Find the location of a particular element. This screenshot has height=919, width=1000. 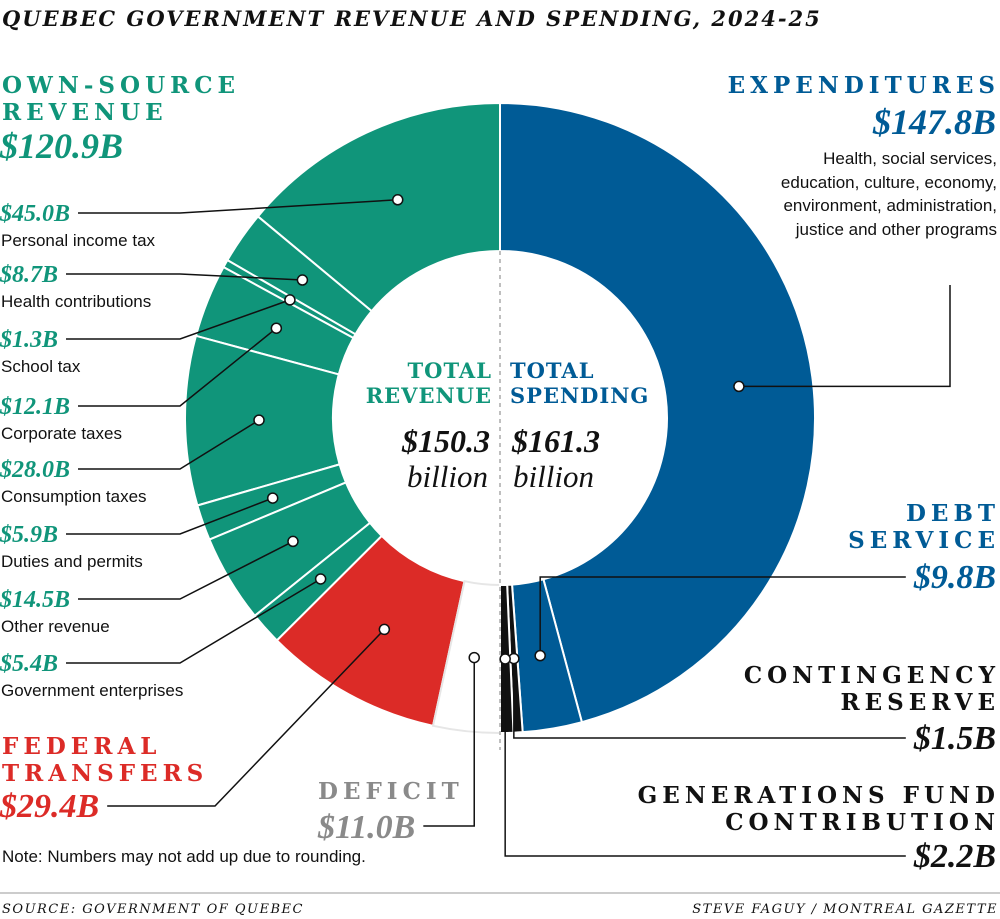

value-label: $1.5B is located at coordinates (954, 738).